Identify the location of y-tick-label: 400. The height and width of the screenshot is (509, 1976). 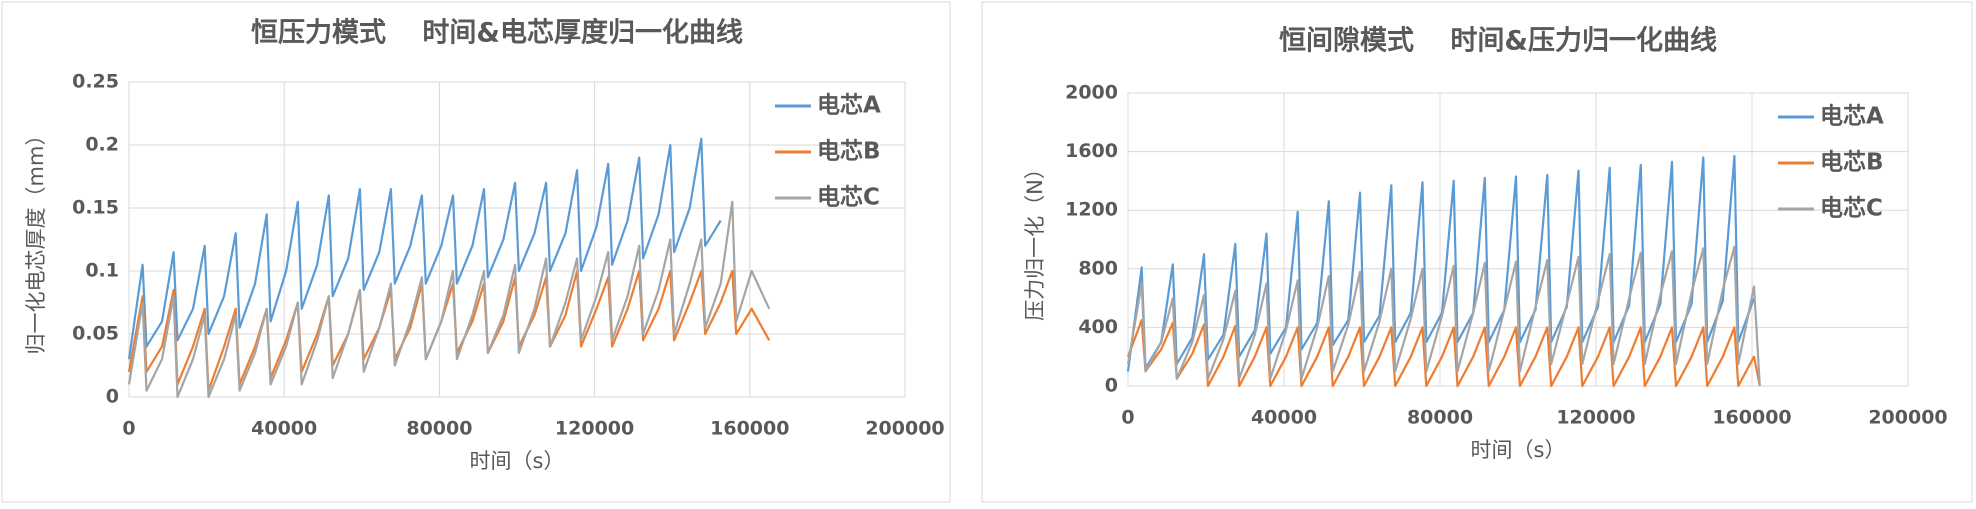
(1098, 327).